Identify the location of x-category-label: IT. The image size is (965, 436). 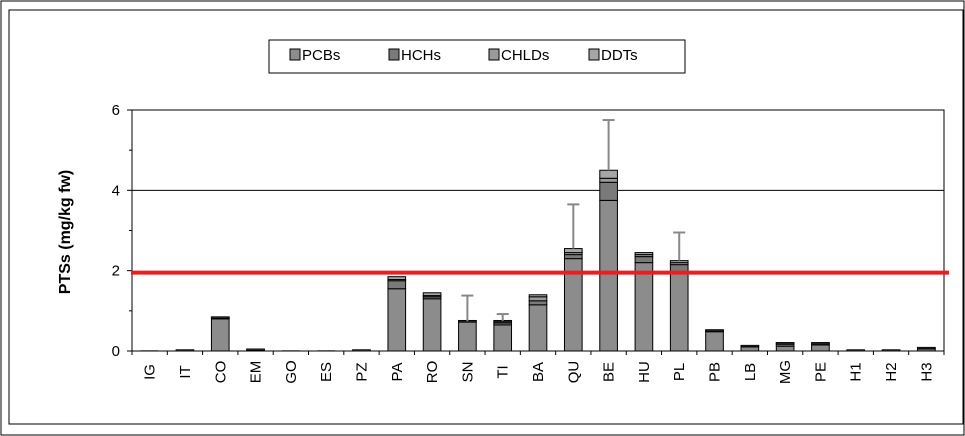
(185, 371).